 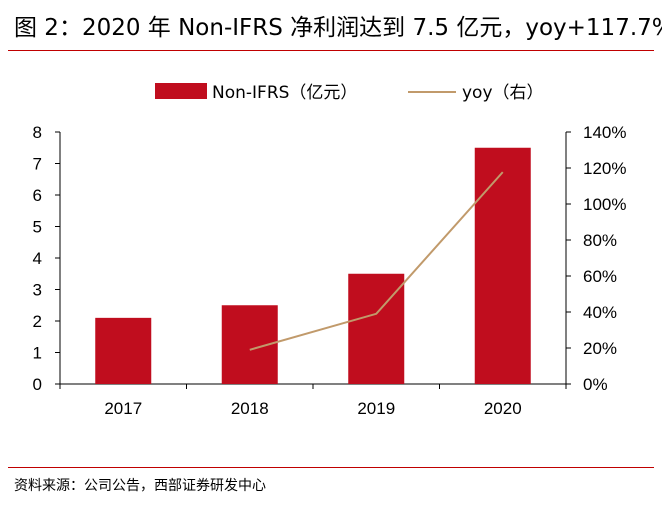 What do you see at coordinates (604, 132) in the screenshot?
I see `right-tick-label: 140%` at bounding box center [604, 132].